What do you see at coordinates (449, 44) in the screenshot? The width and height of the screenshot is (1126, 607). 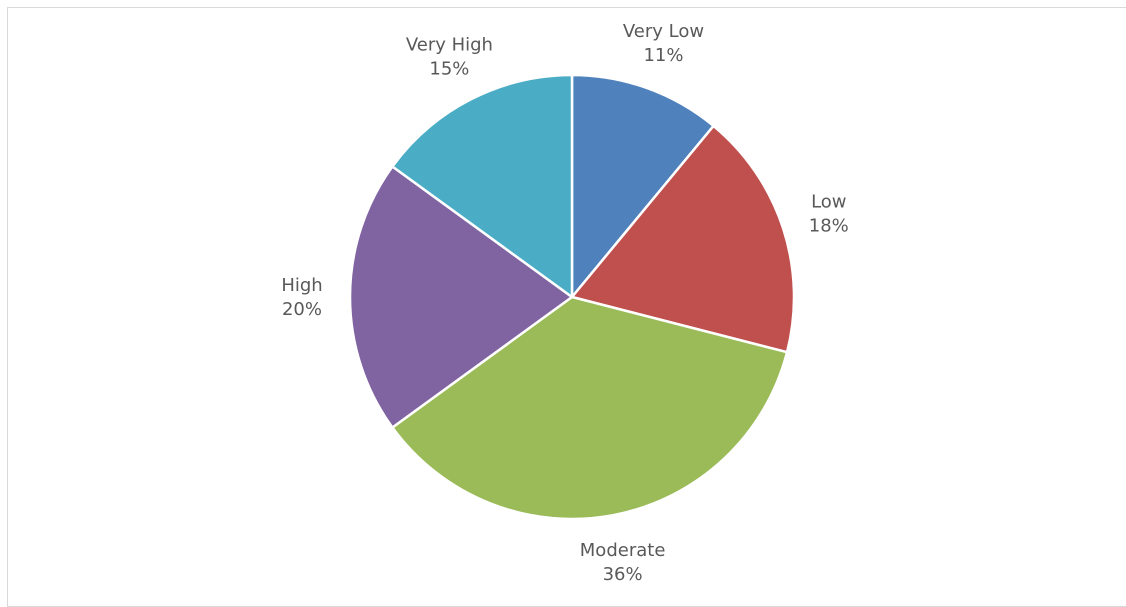 I see `slice-label-very-high: Very High` at bounding box center [449, 44].